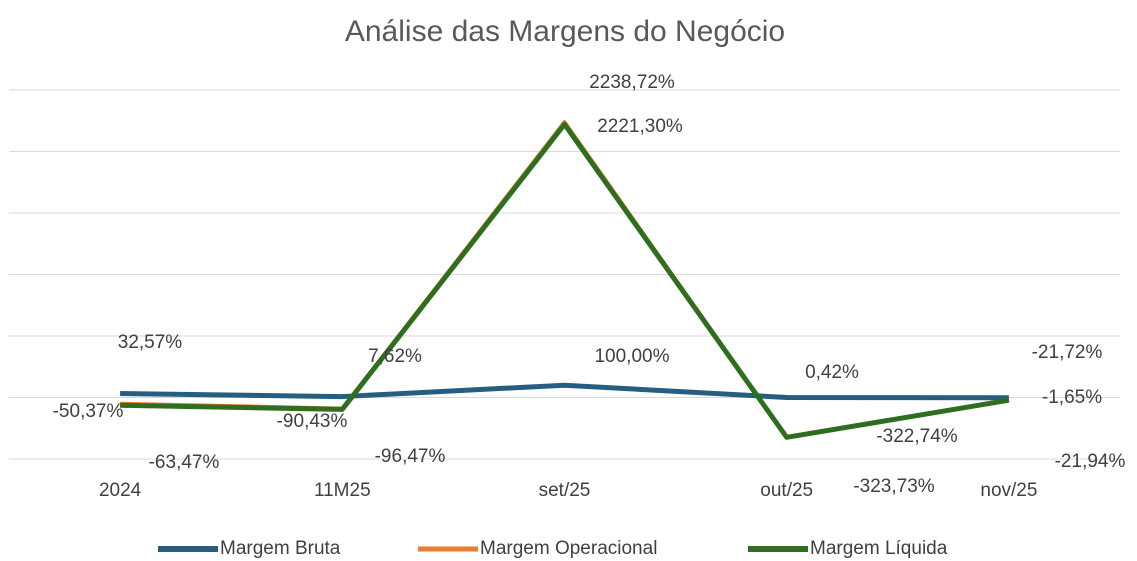  I want to click on x-tick-label: nov/25, so click(1008, 490).